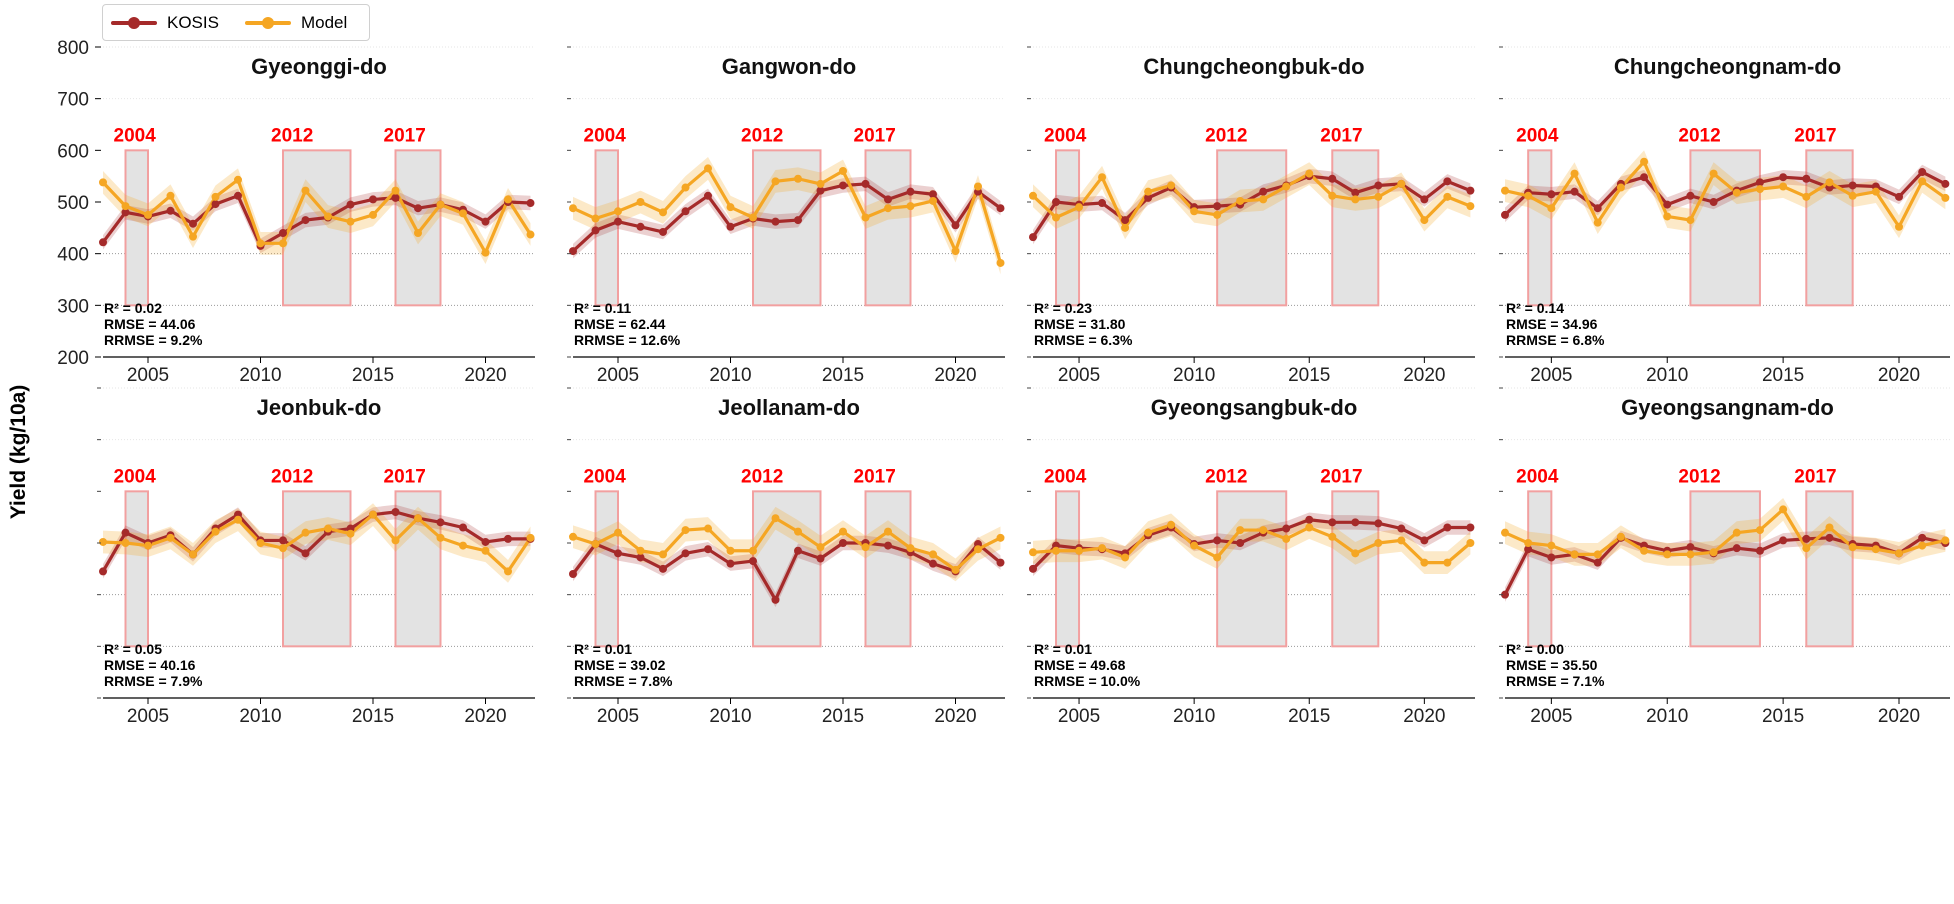 Image resolution: width=1954 pixels, height=904 pixels. What do you see at coordinates (418, 228) in the screenshot?
I see `highlight-rect-2017` at bounding box center [418, 228].